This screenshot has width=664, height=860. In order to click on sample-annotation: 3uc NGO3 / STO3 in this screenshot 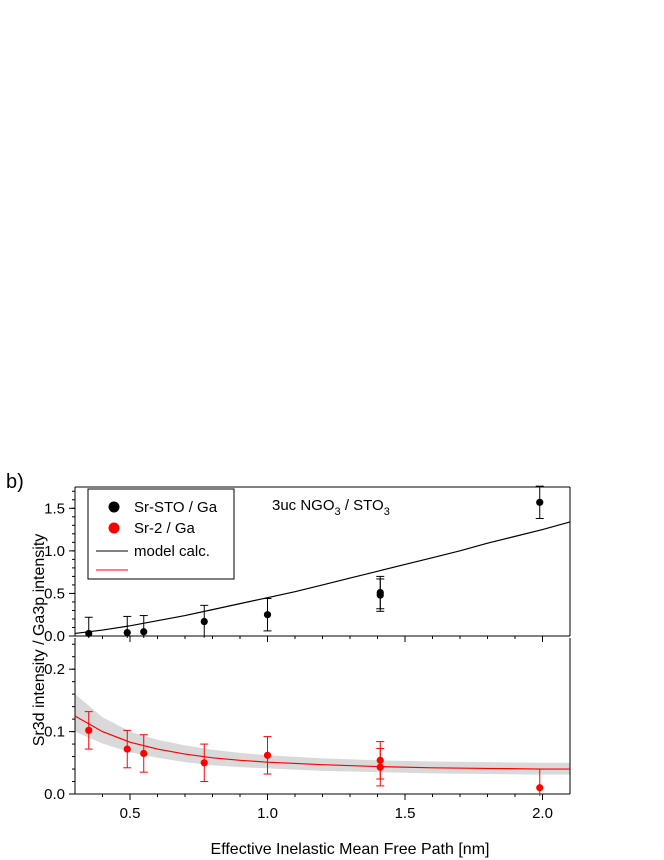, I will do `click(331, 507)`.